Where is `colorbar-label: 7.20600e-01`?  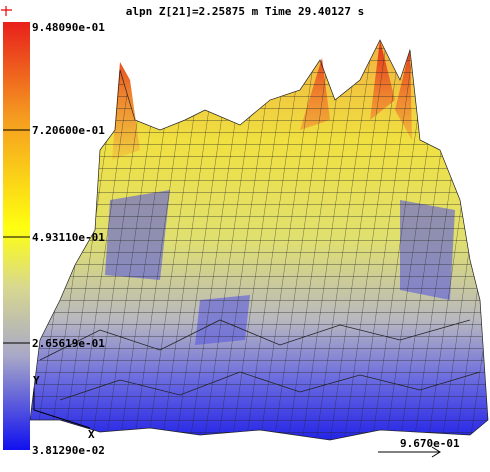 colorbar-label: 7.20600e-01 is located at coordinates (68, 130).